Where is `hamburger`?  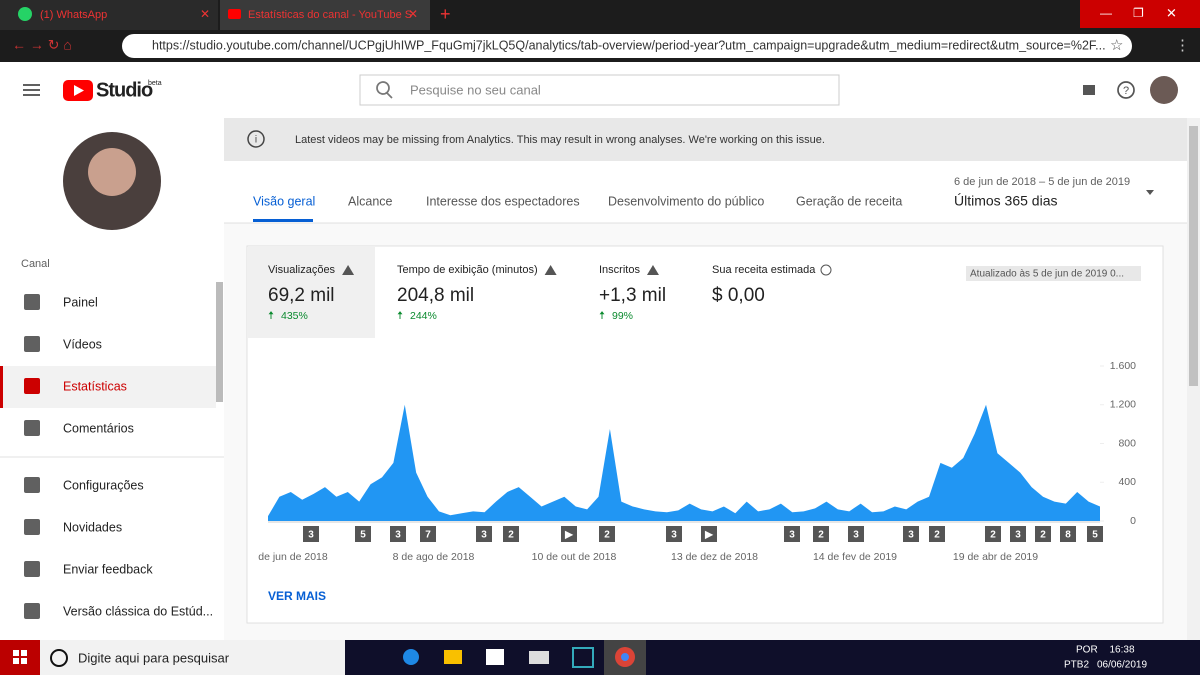
hamburger is located at coordinates (31, 90).